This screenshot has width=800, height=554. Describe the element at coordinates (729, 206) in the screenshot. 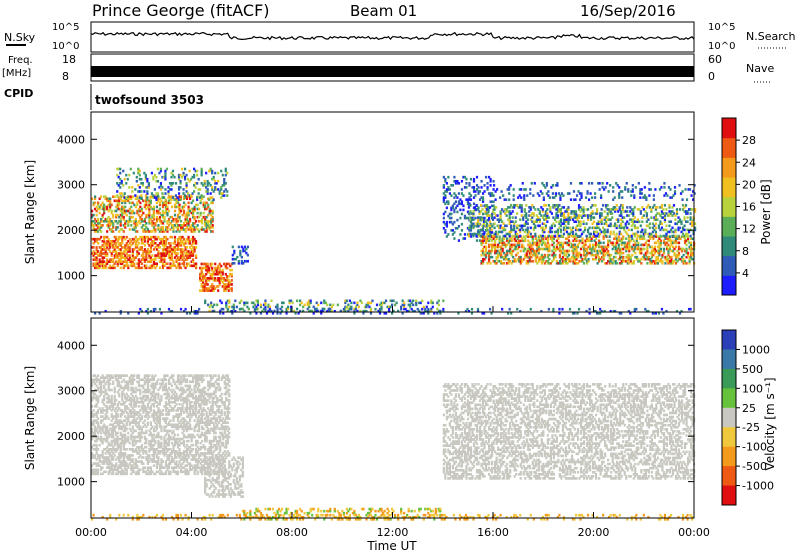

I see `colorbar-swatch` at that location.